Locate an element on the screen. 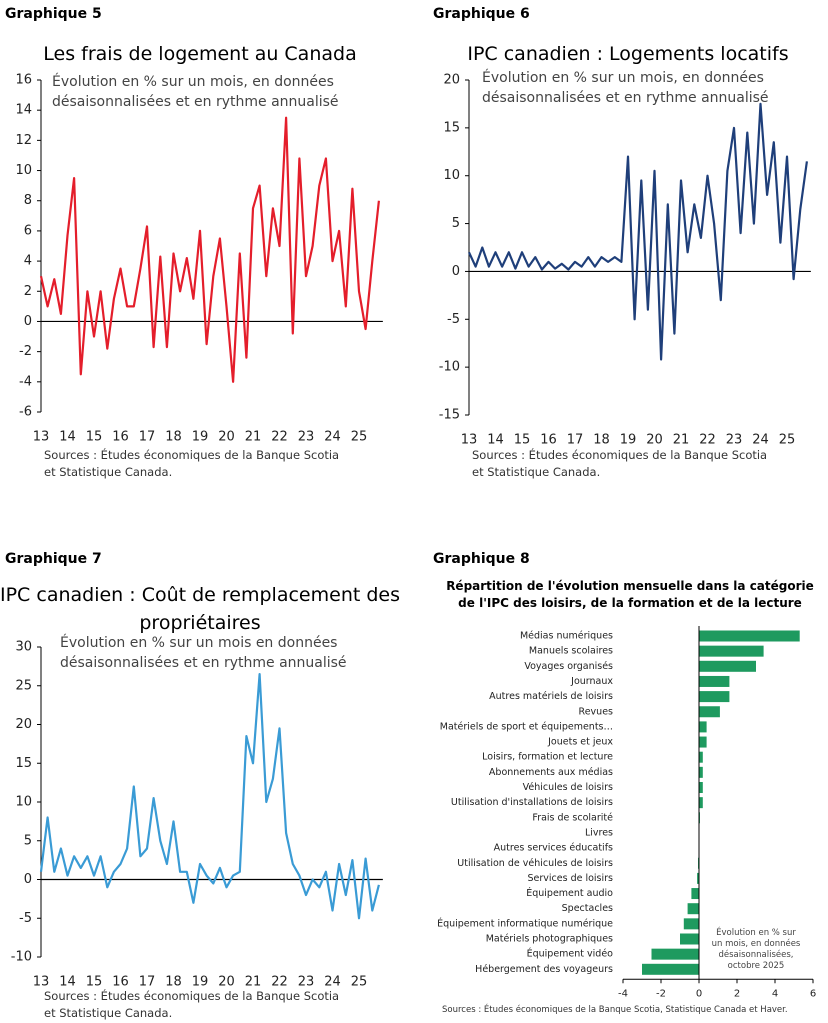 The height and width of the screenshot is (1023, 828). x-tick-label: -2 is located at coordinates (661, 993).